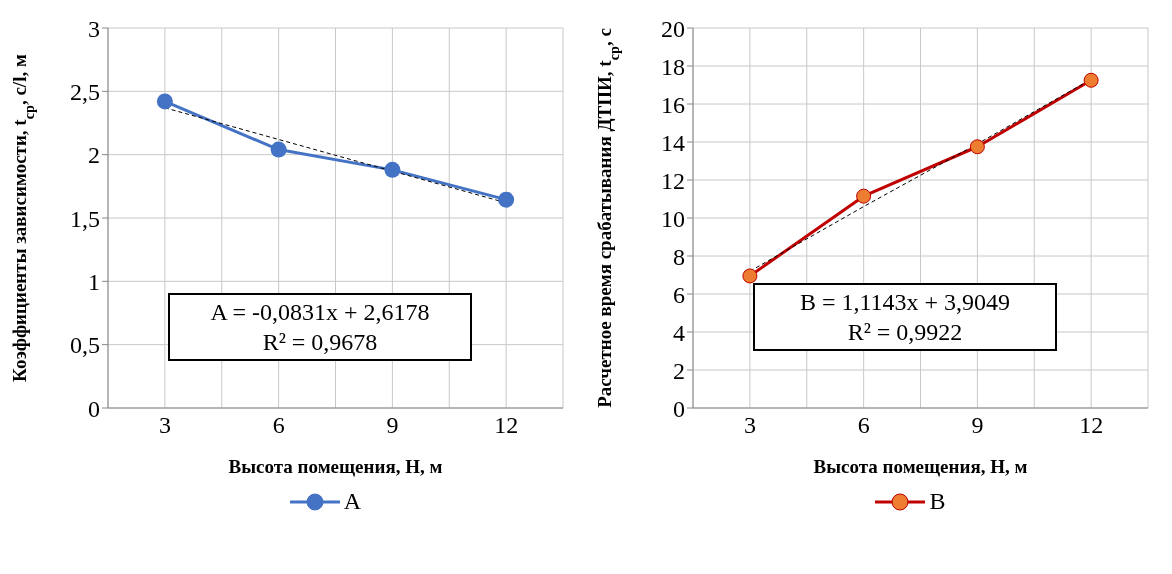  I want to click on legend-label: B, so click(937, 501).